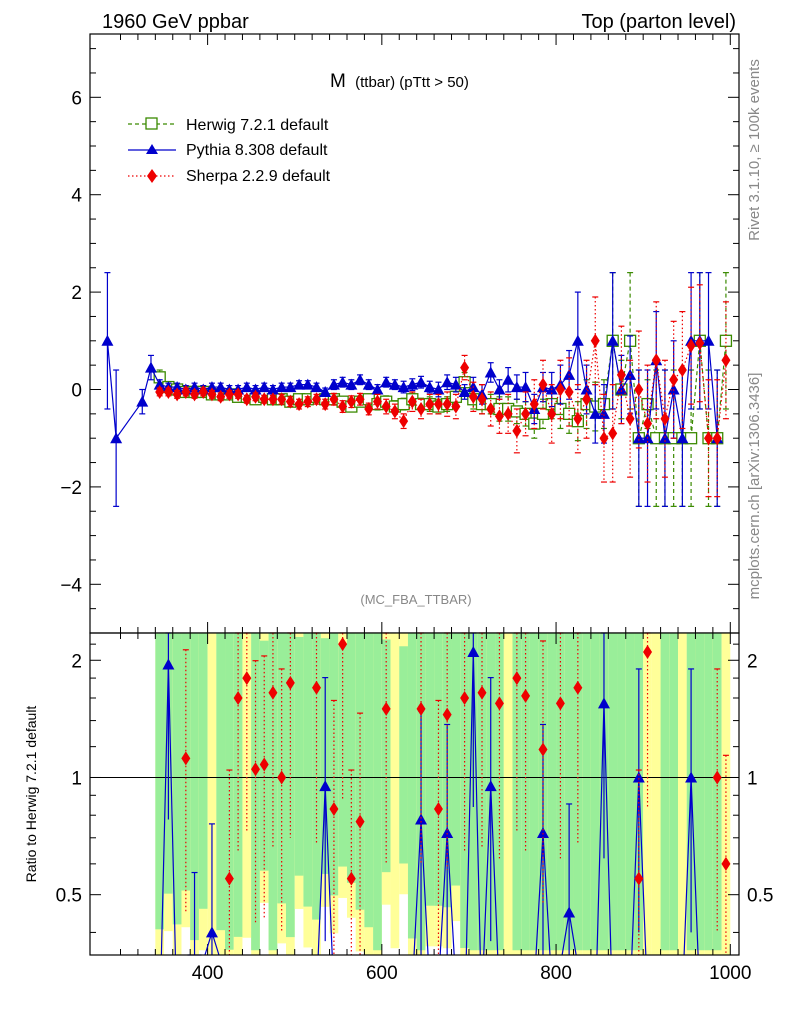 This screenshot has height=1024, width=786. What do you see at coordinates (76, 391) in the screenshot?
I see `y-tick-label: 0` at bounding box center [76, 391].